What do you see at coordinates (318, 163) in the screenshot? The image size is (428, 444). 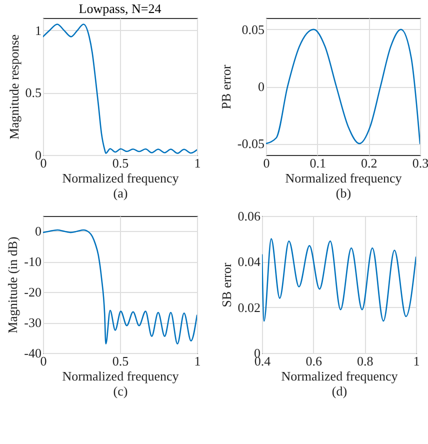 I see `x-tick-label: 0.1` at bounding box center [318, 163].